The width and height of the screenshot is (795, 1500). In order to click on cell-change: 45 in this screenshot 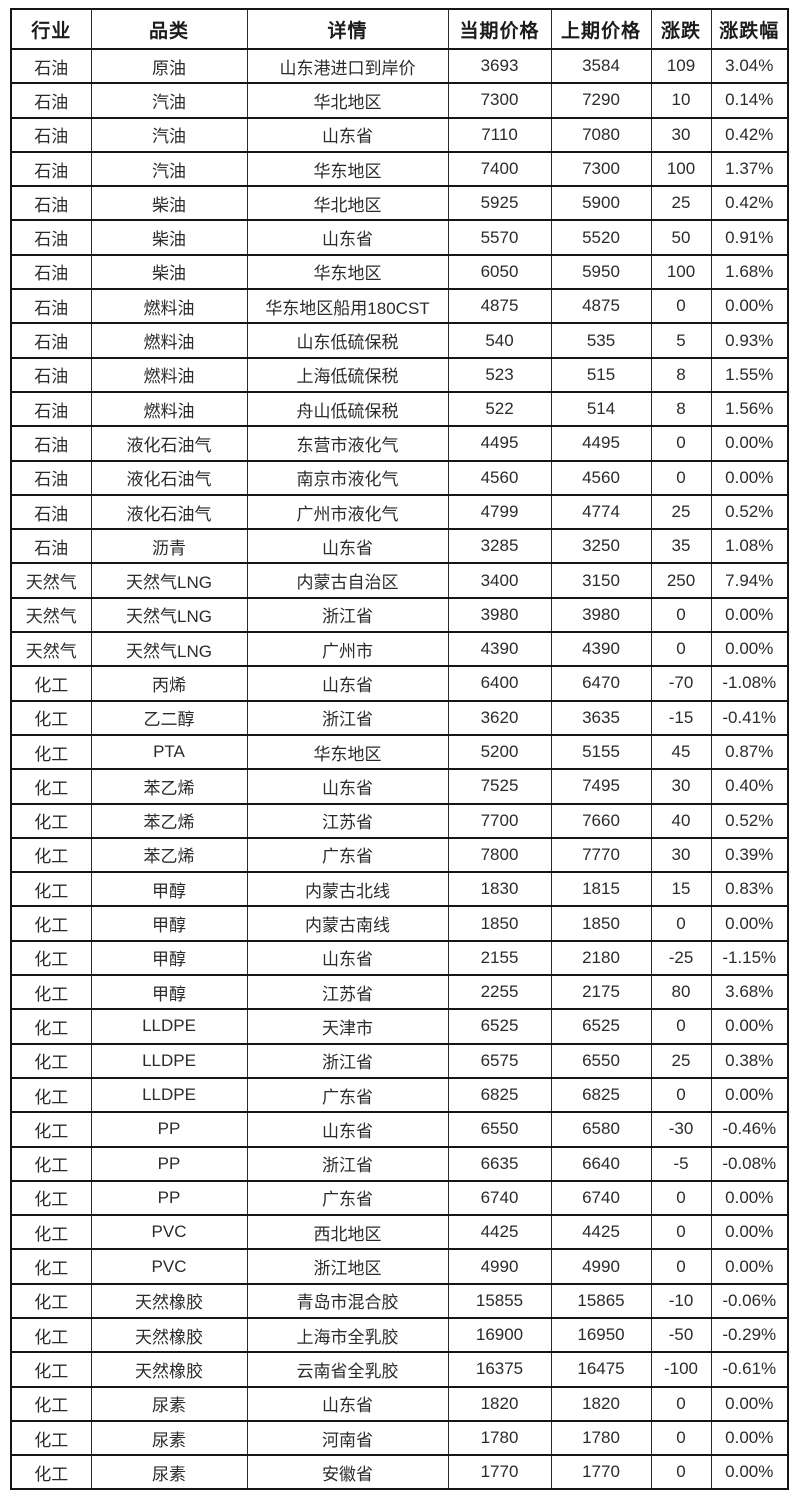, I will do `click(681, 752)`.